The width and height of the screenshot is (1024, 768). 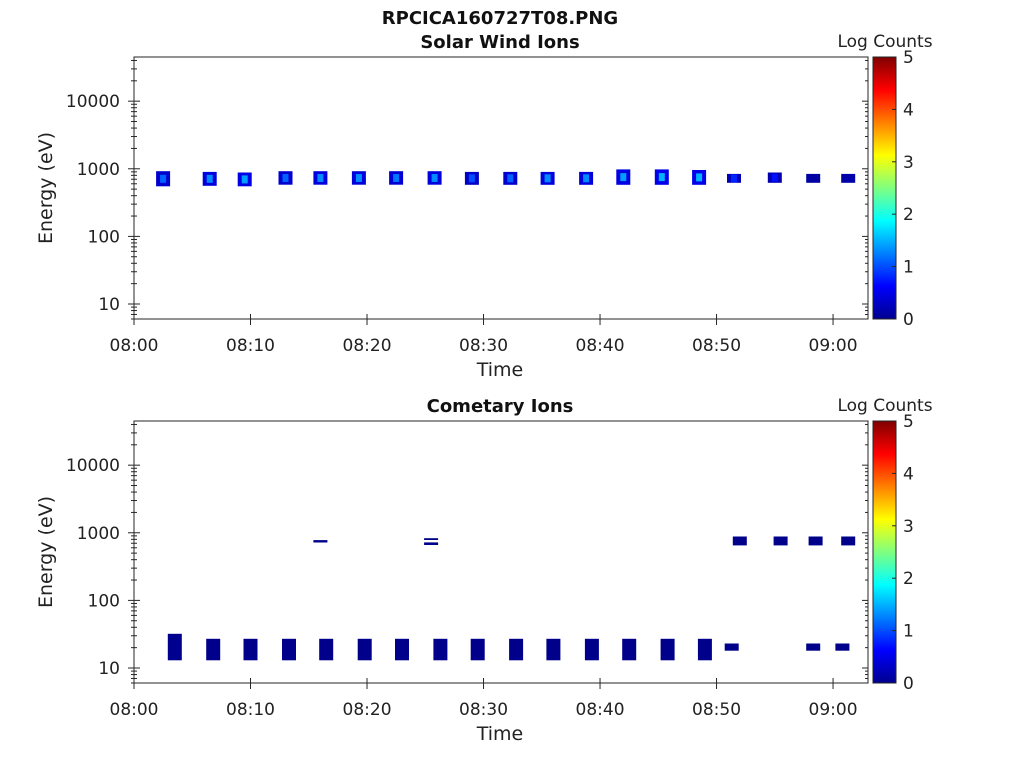 I want to click on chart-title: Solar Wind Ions, so click(x=499, y=42).